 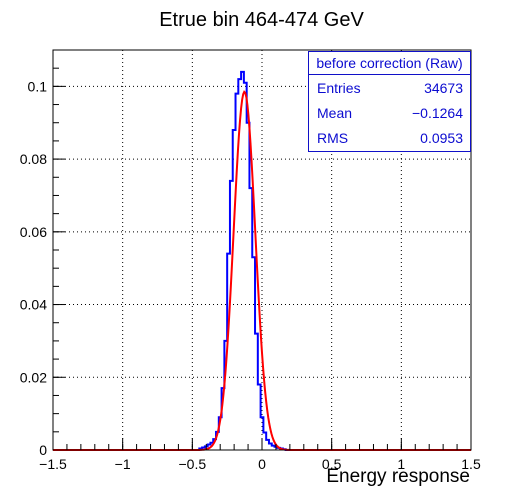 What do you see at coordinates (335, 113) in the screenshot?
I see `stats-label: Mean` at bounding box center [335, 113].